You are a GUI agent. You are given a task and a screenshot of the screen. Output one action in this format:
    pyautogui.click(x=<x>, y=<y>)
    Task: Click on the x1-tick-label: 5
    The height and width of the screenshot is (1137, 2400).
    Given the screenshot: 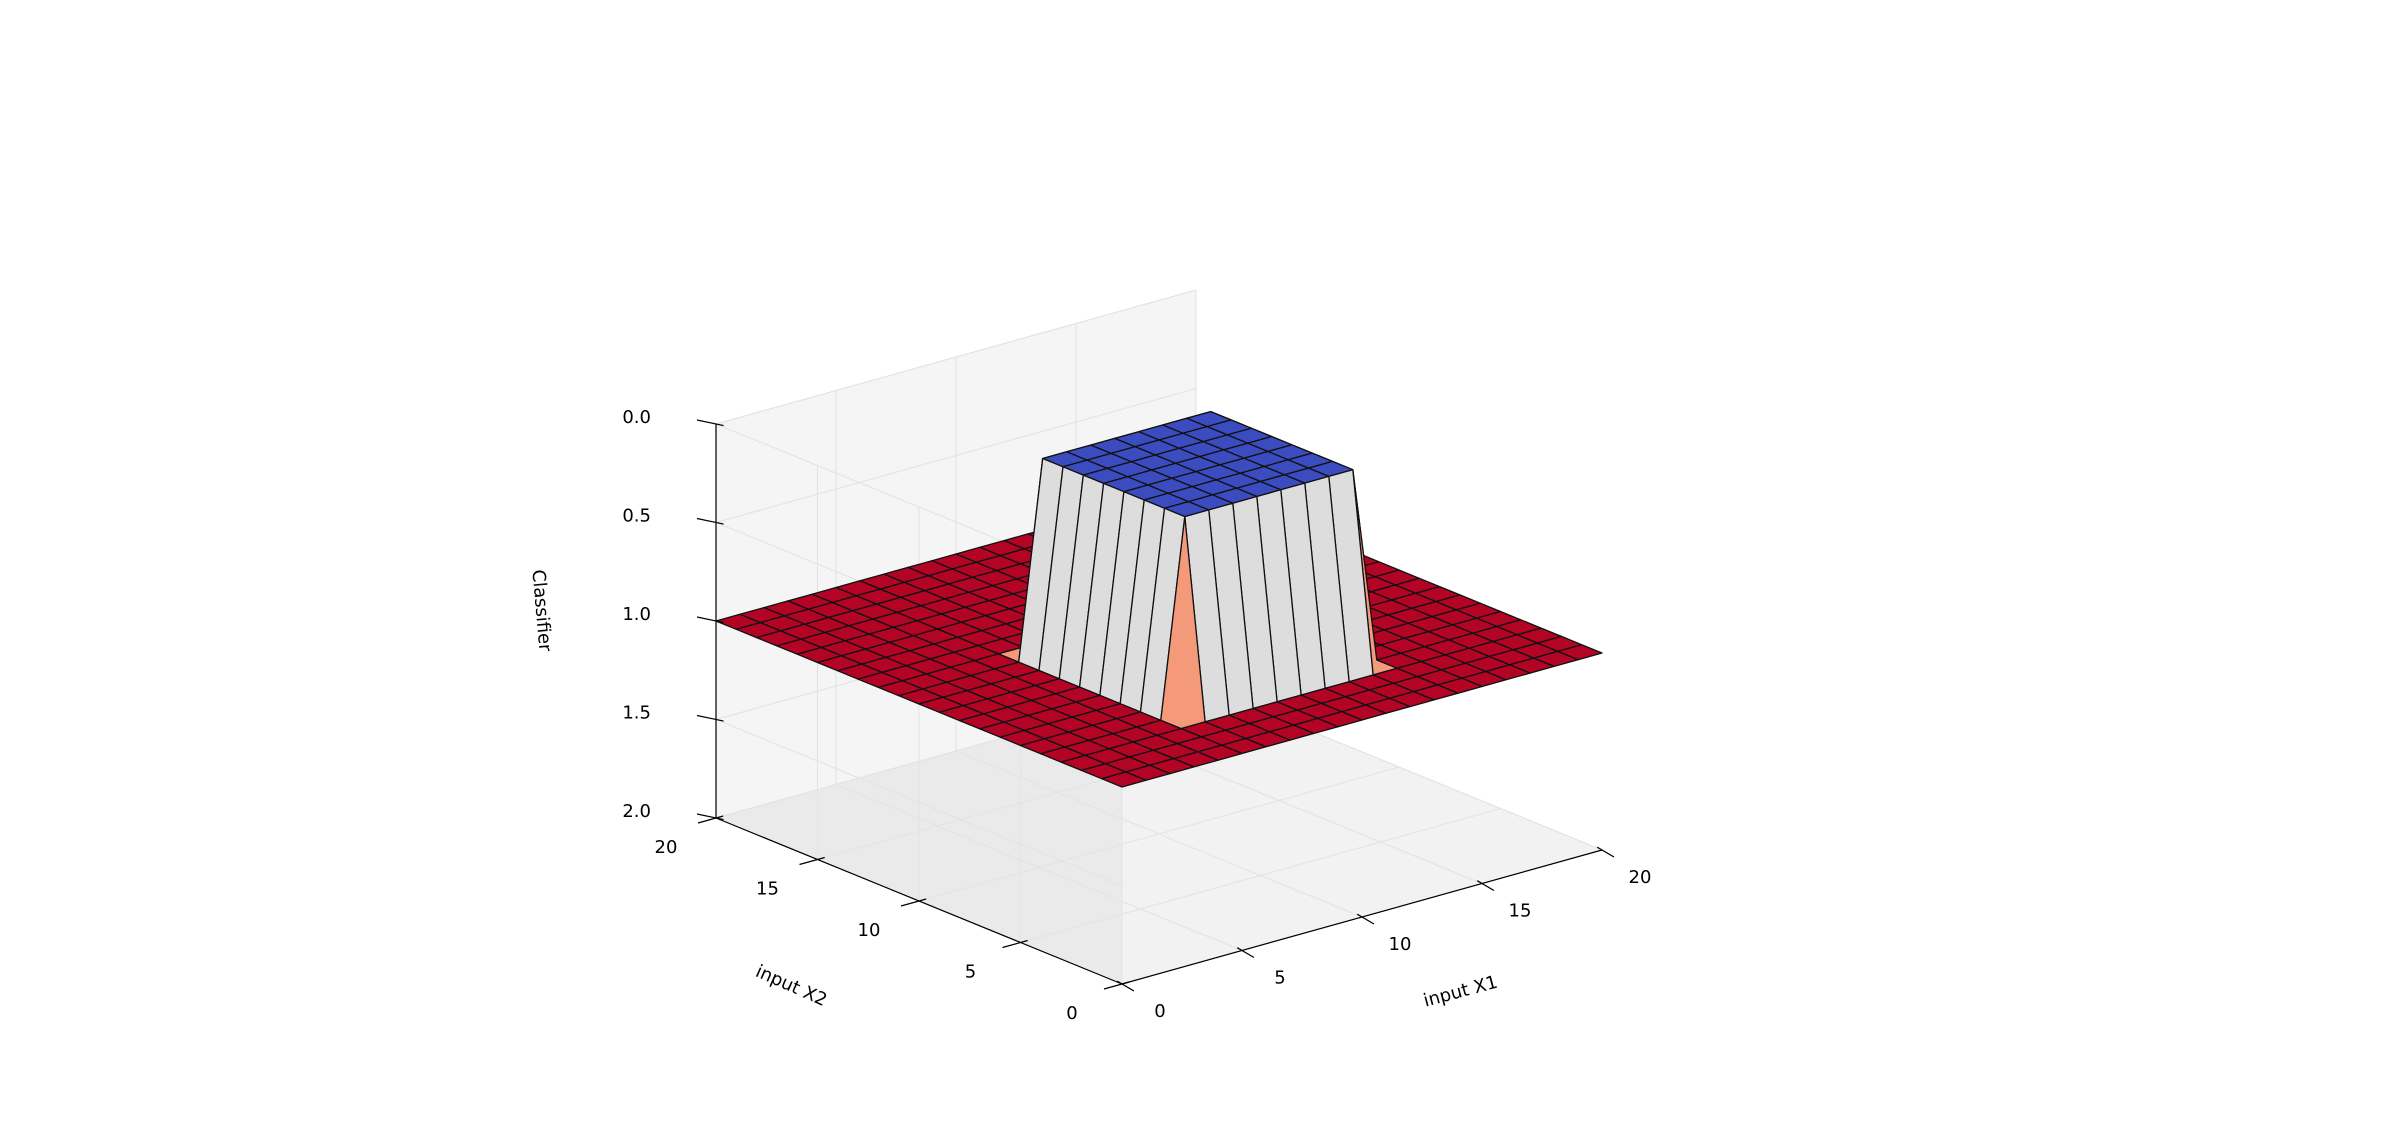 What is the action you would take?
    pyautogui.click(x=1279, y=978)
    